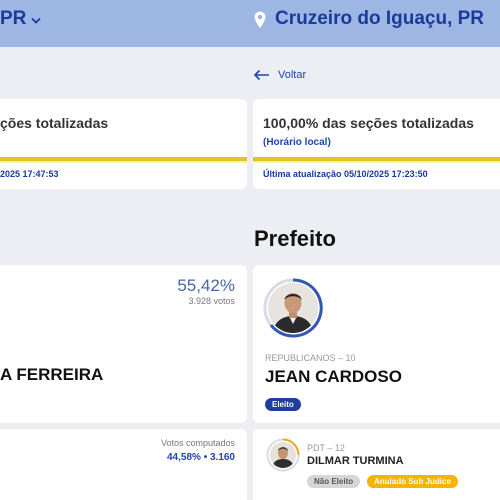 The height and width of the screenshot is (500, 500). Describe the element at coordinates (412, 481) in the screenshot. I see `annulled-sub-judice-badge: Anulado Sub Judice` at that location.